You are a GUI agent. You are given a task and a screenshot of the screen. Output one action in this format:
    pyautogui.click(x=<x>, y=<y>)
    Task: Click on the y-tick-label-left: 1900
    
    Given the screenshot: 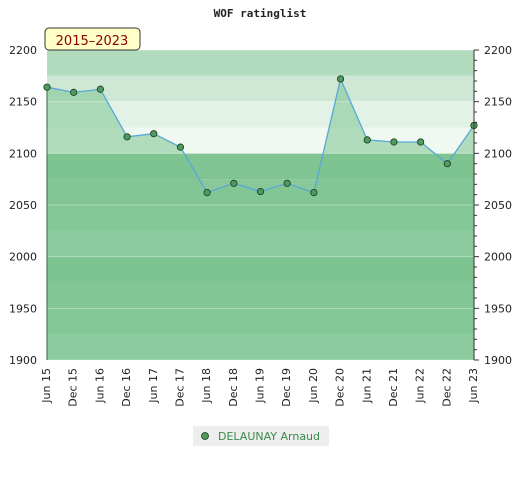 What is the action you would take?
    pyautogui.click(x=23, y=360)
    